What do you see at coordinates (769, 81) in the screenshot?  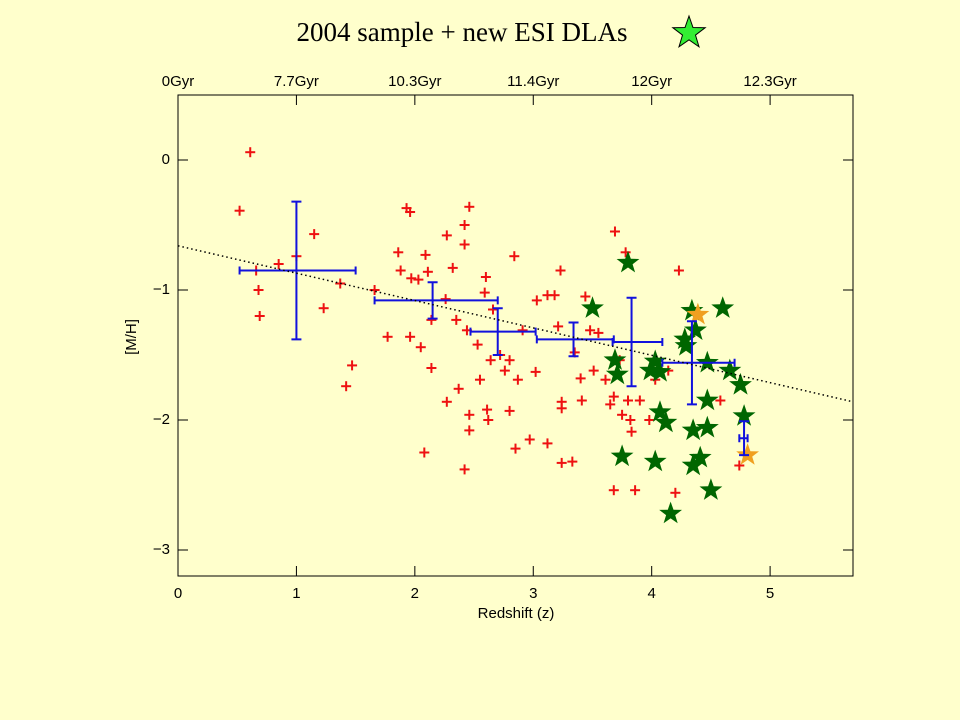 I see `top-x-tick-label: 12.3Gyr` at bounding box center [769, 81].